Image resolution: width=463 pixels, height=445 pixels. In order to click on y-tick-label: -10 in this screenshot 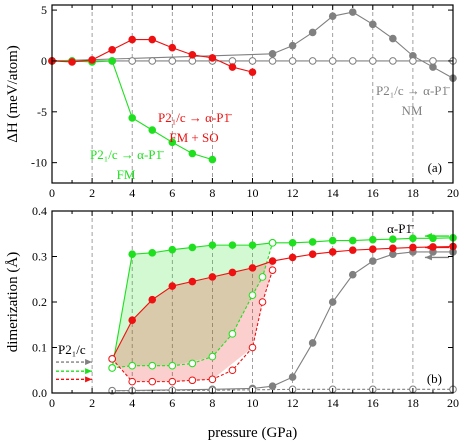, I will do `click(39, 163)`.